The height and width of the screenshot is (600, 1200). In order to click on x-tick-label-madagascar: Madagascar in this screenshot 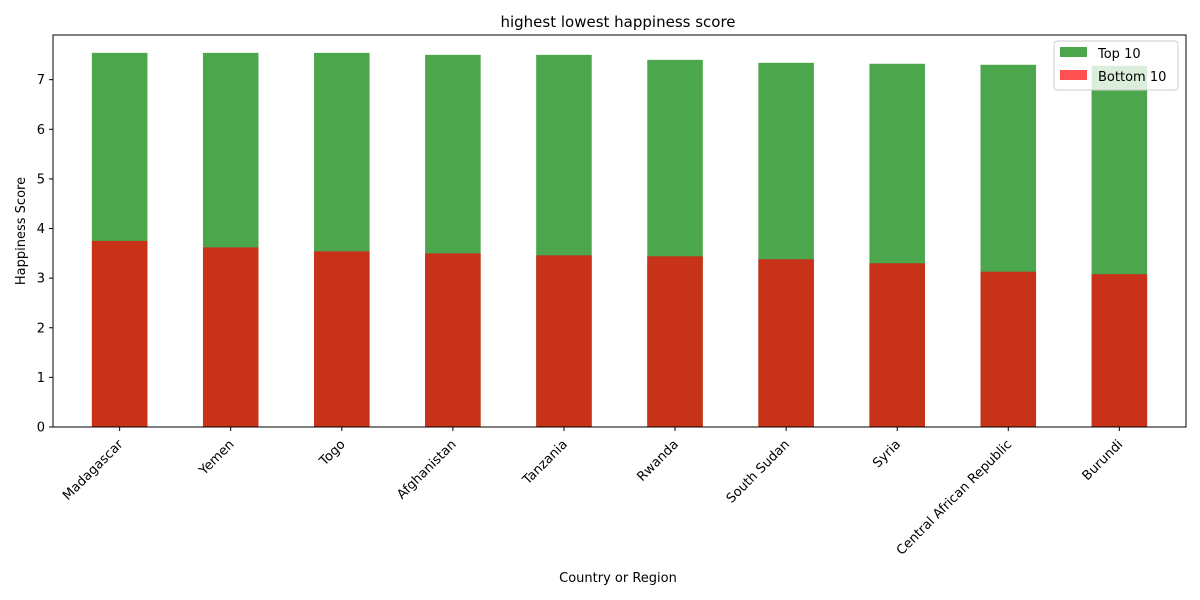, I will do `click(93, 470)`.